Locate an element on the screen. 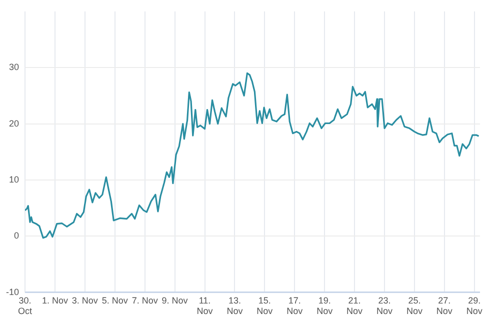 The image size is (500, 320). x-tick-label: 15. Nov is located at coordinates (265, 305).